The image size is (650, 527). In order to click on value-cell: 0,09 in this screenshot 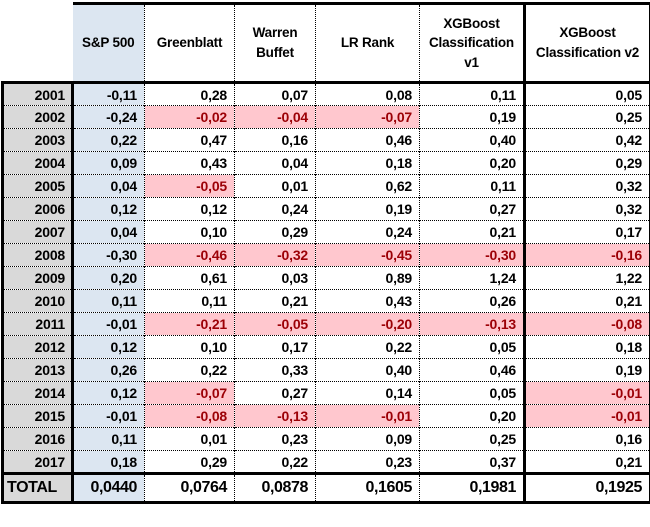, I will do `click(108, 163)`.